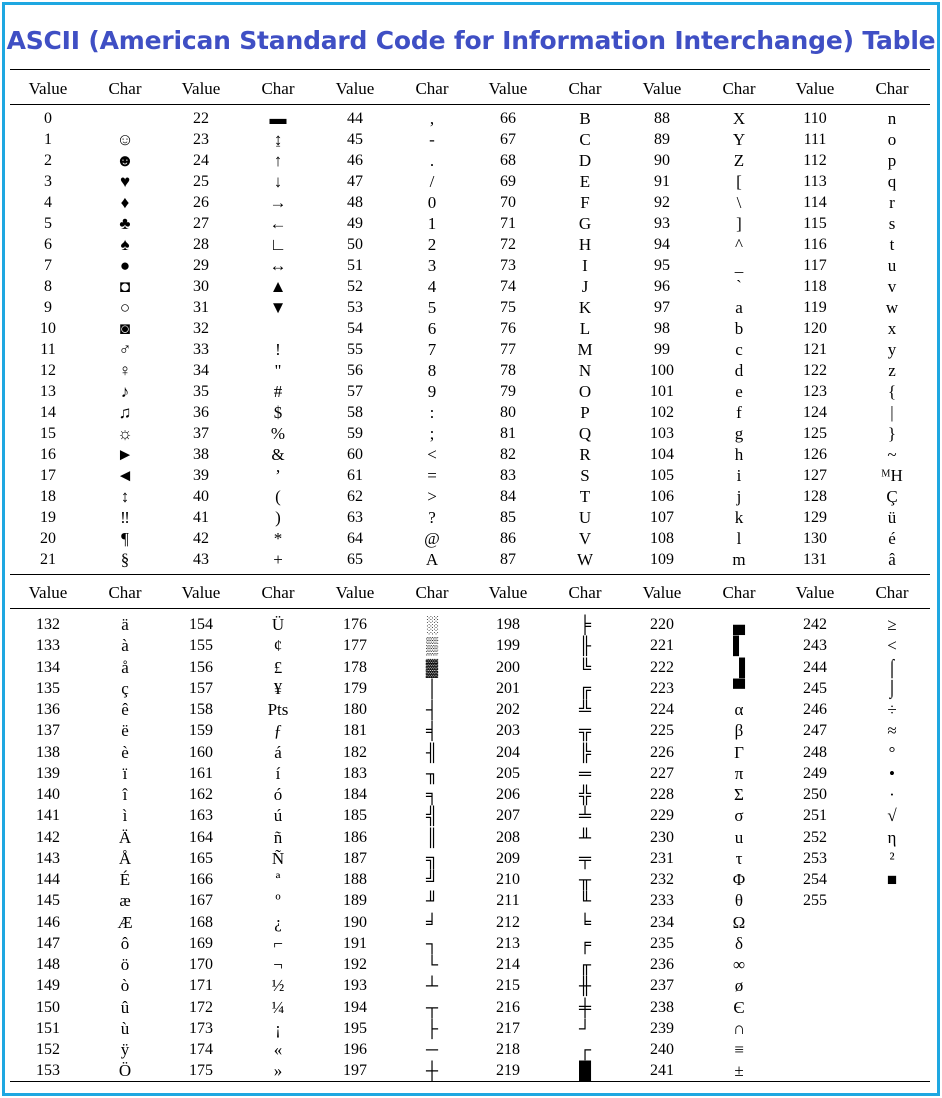 This screenshot has width=942, height=1098. I want to click on cell-char: à, so click(125, 646).